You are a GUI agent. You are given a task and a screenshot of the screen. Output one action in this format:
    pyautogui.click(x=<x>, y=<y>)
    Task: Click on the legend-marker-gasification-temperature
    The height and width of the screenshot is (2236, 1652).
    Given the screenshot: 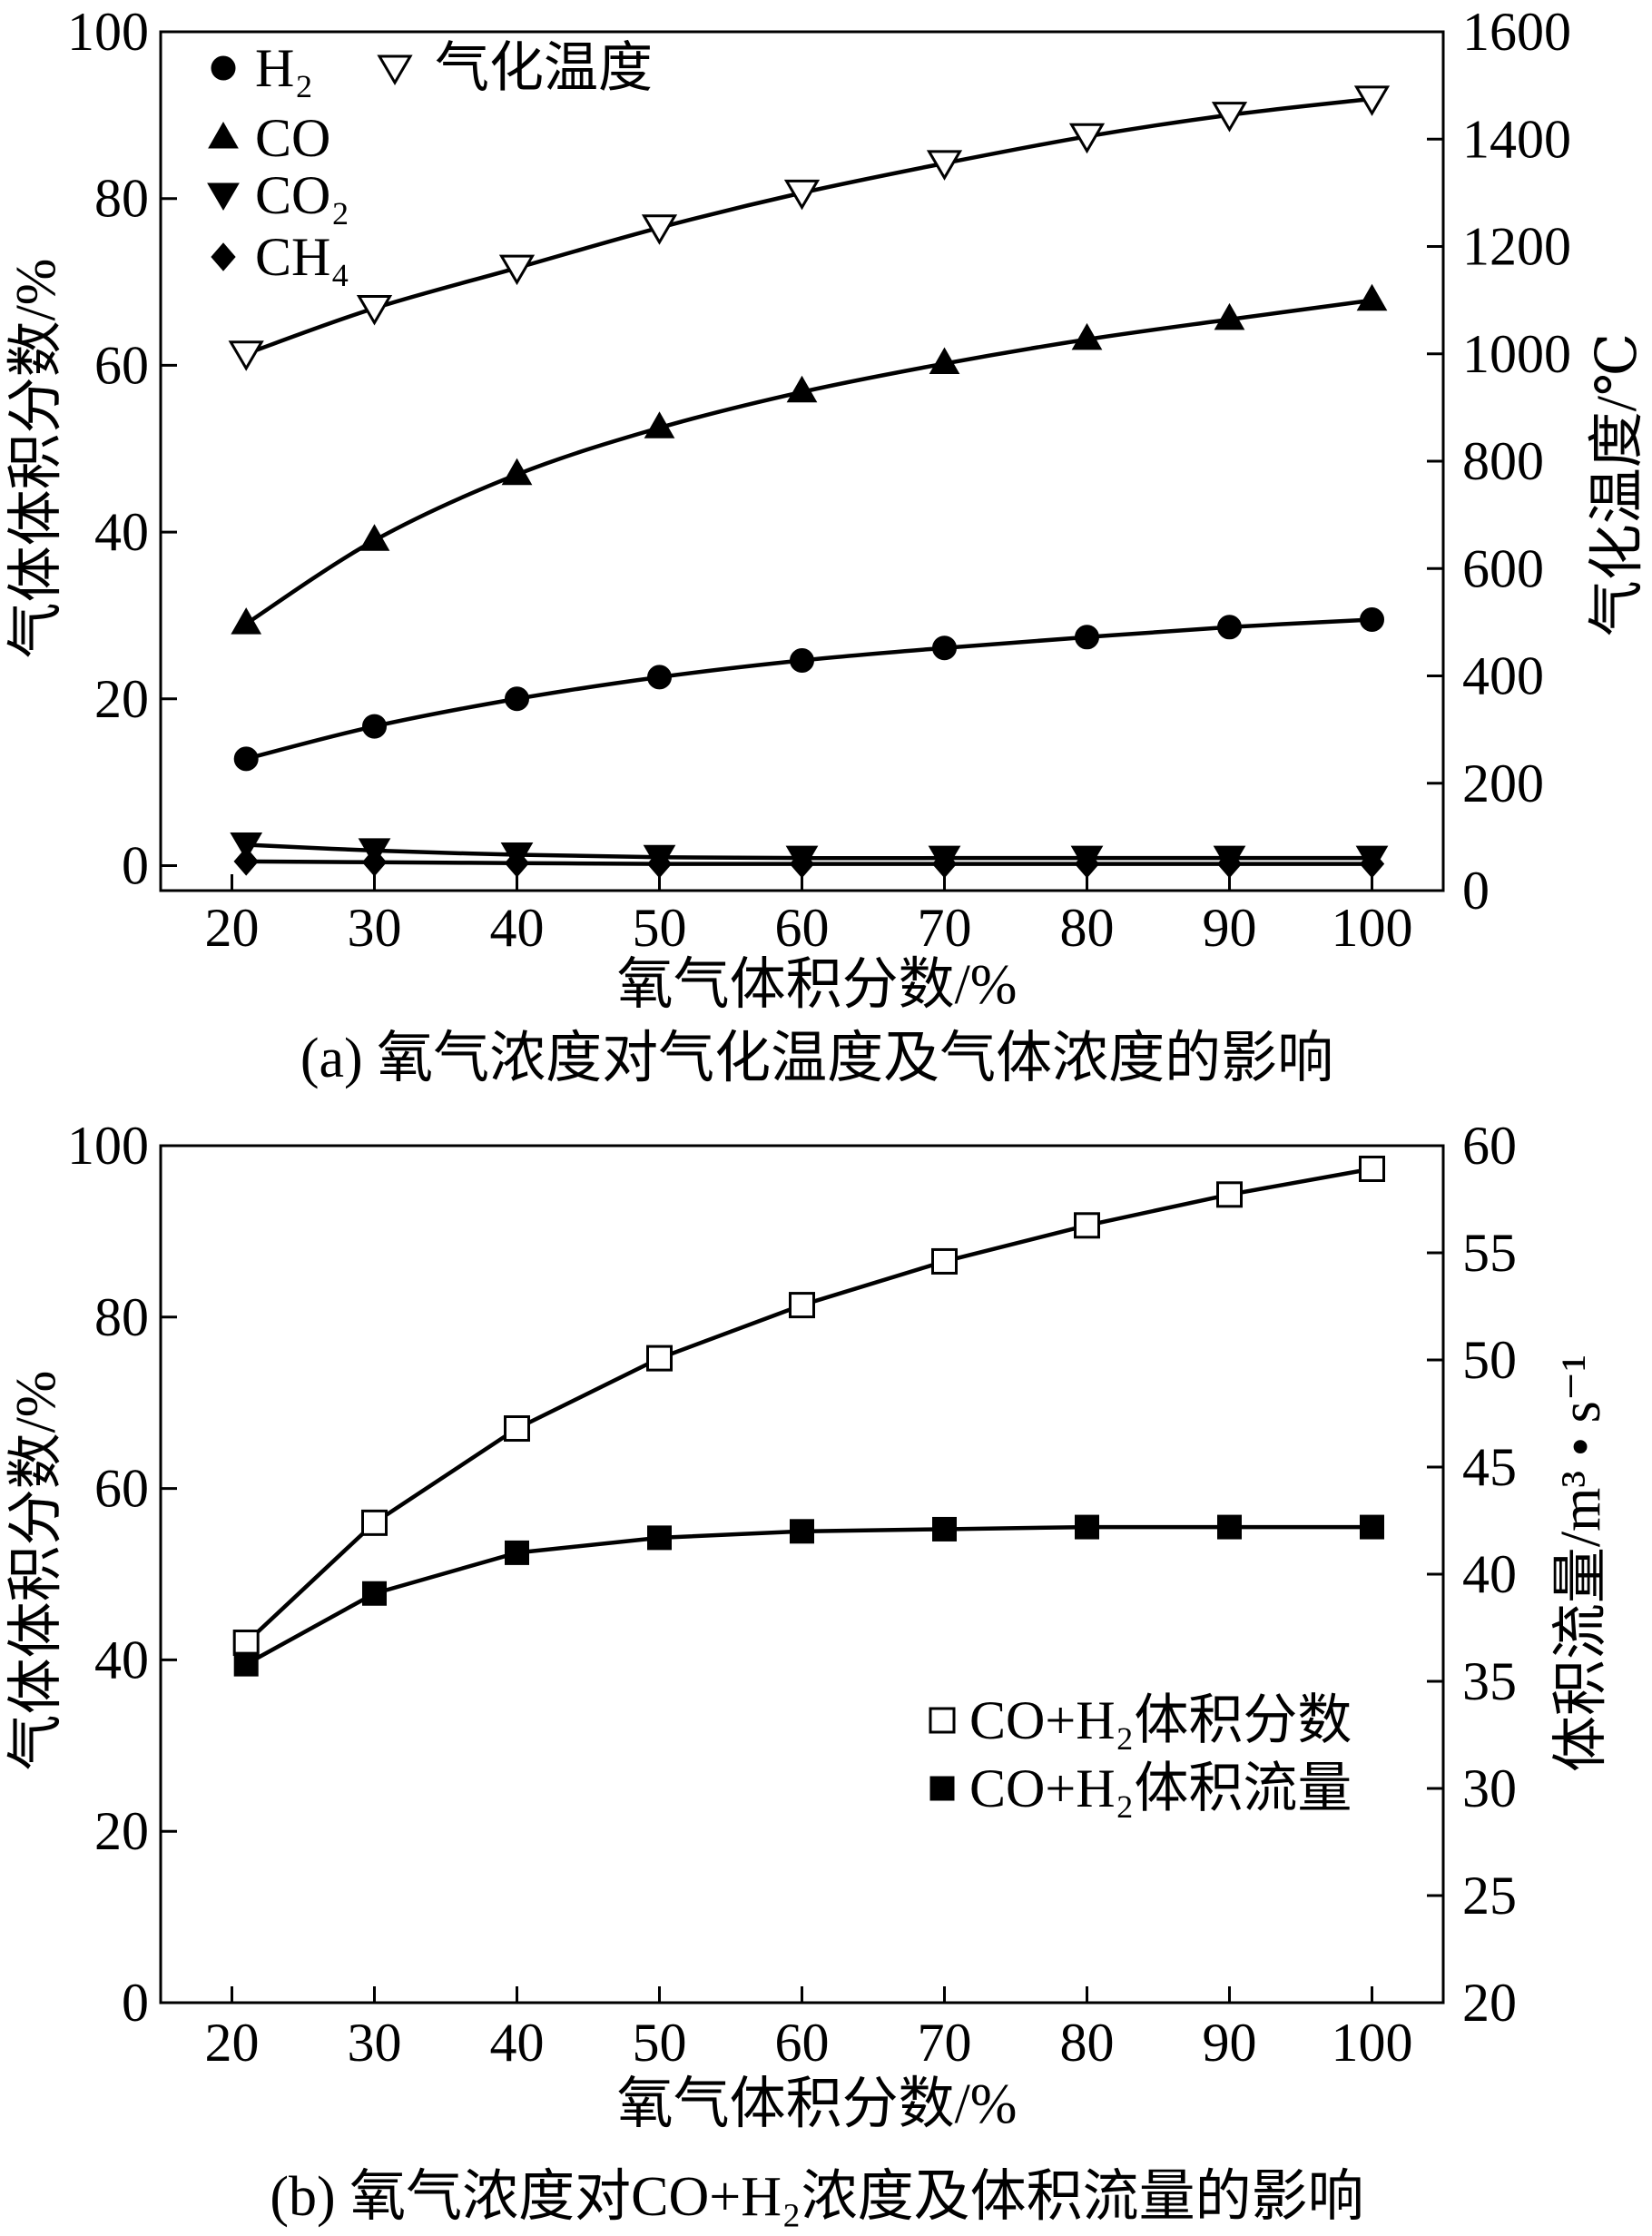 What is the action you would take?
    pyautogui.click(x=395, y=69)
    